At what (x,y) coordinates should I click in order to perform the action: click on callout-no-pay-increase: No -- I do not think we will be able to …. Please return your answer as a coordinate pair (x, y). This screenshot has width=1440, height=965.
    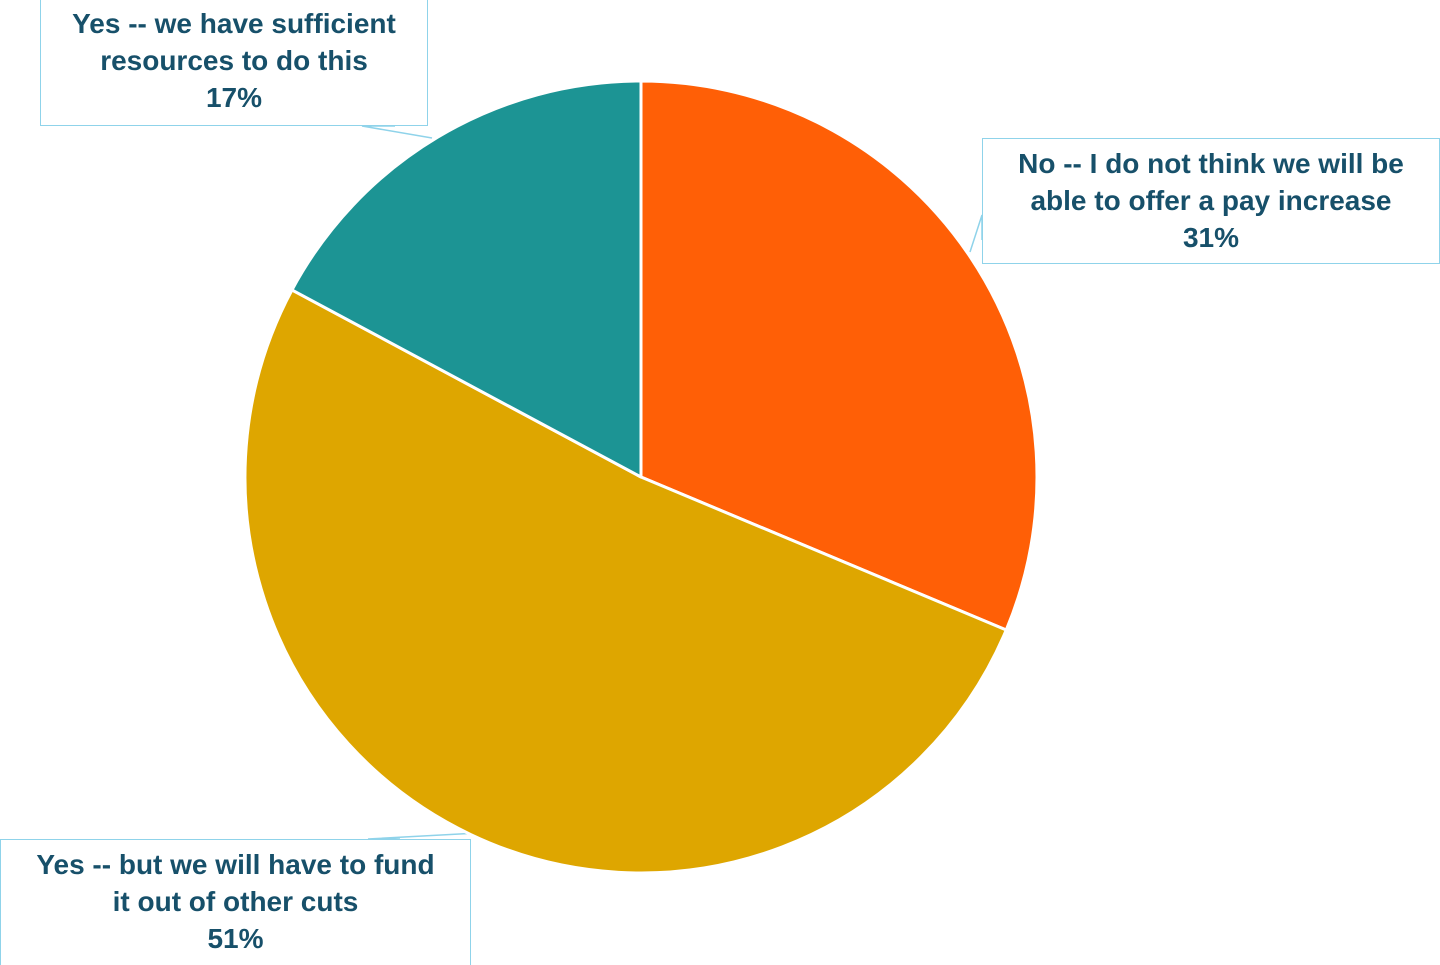
    Looking at the image, I should click on (1211, 201).